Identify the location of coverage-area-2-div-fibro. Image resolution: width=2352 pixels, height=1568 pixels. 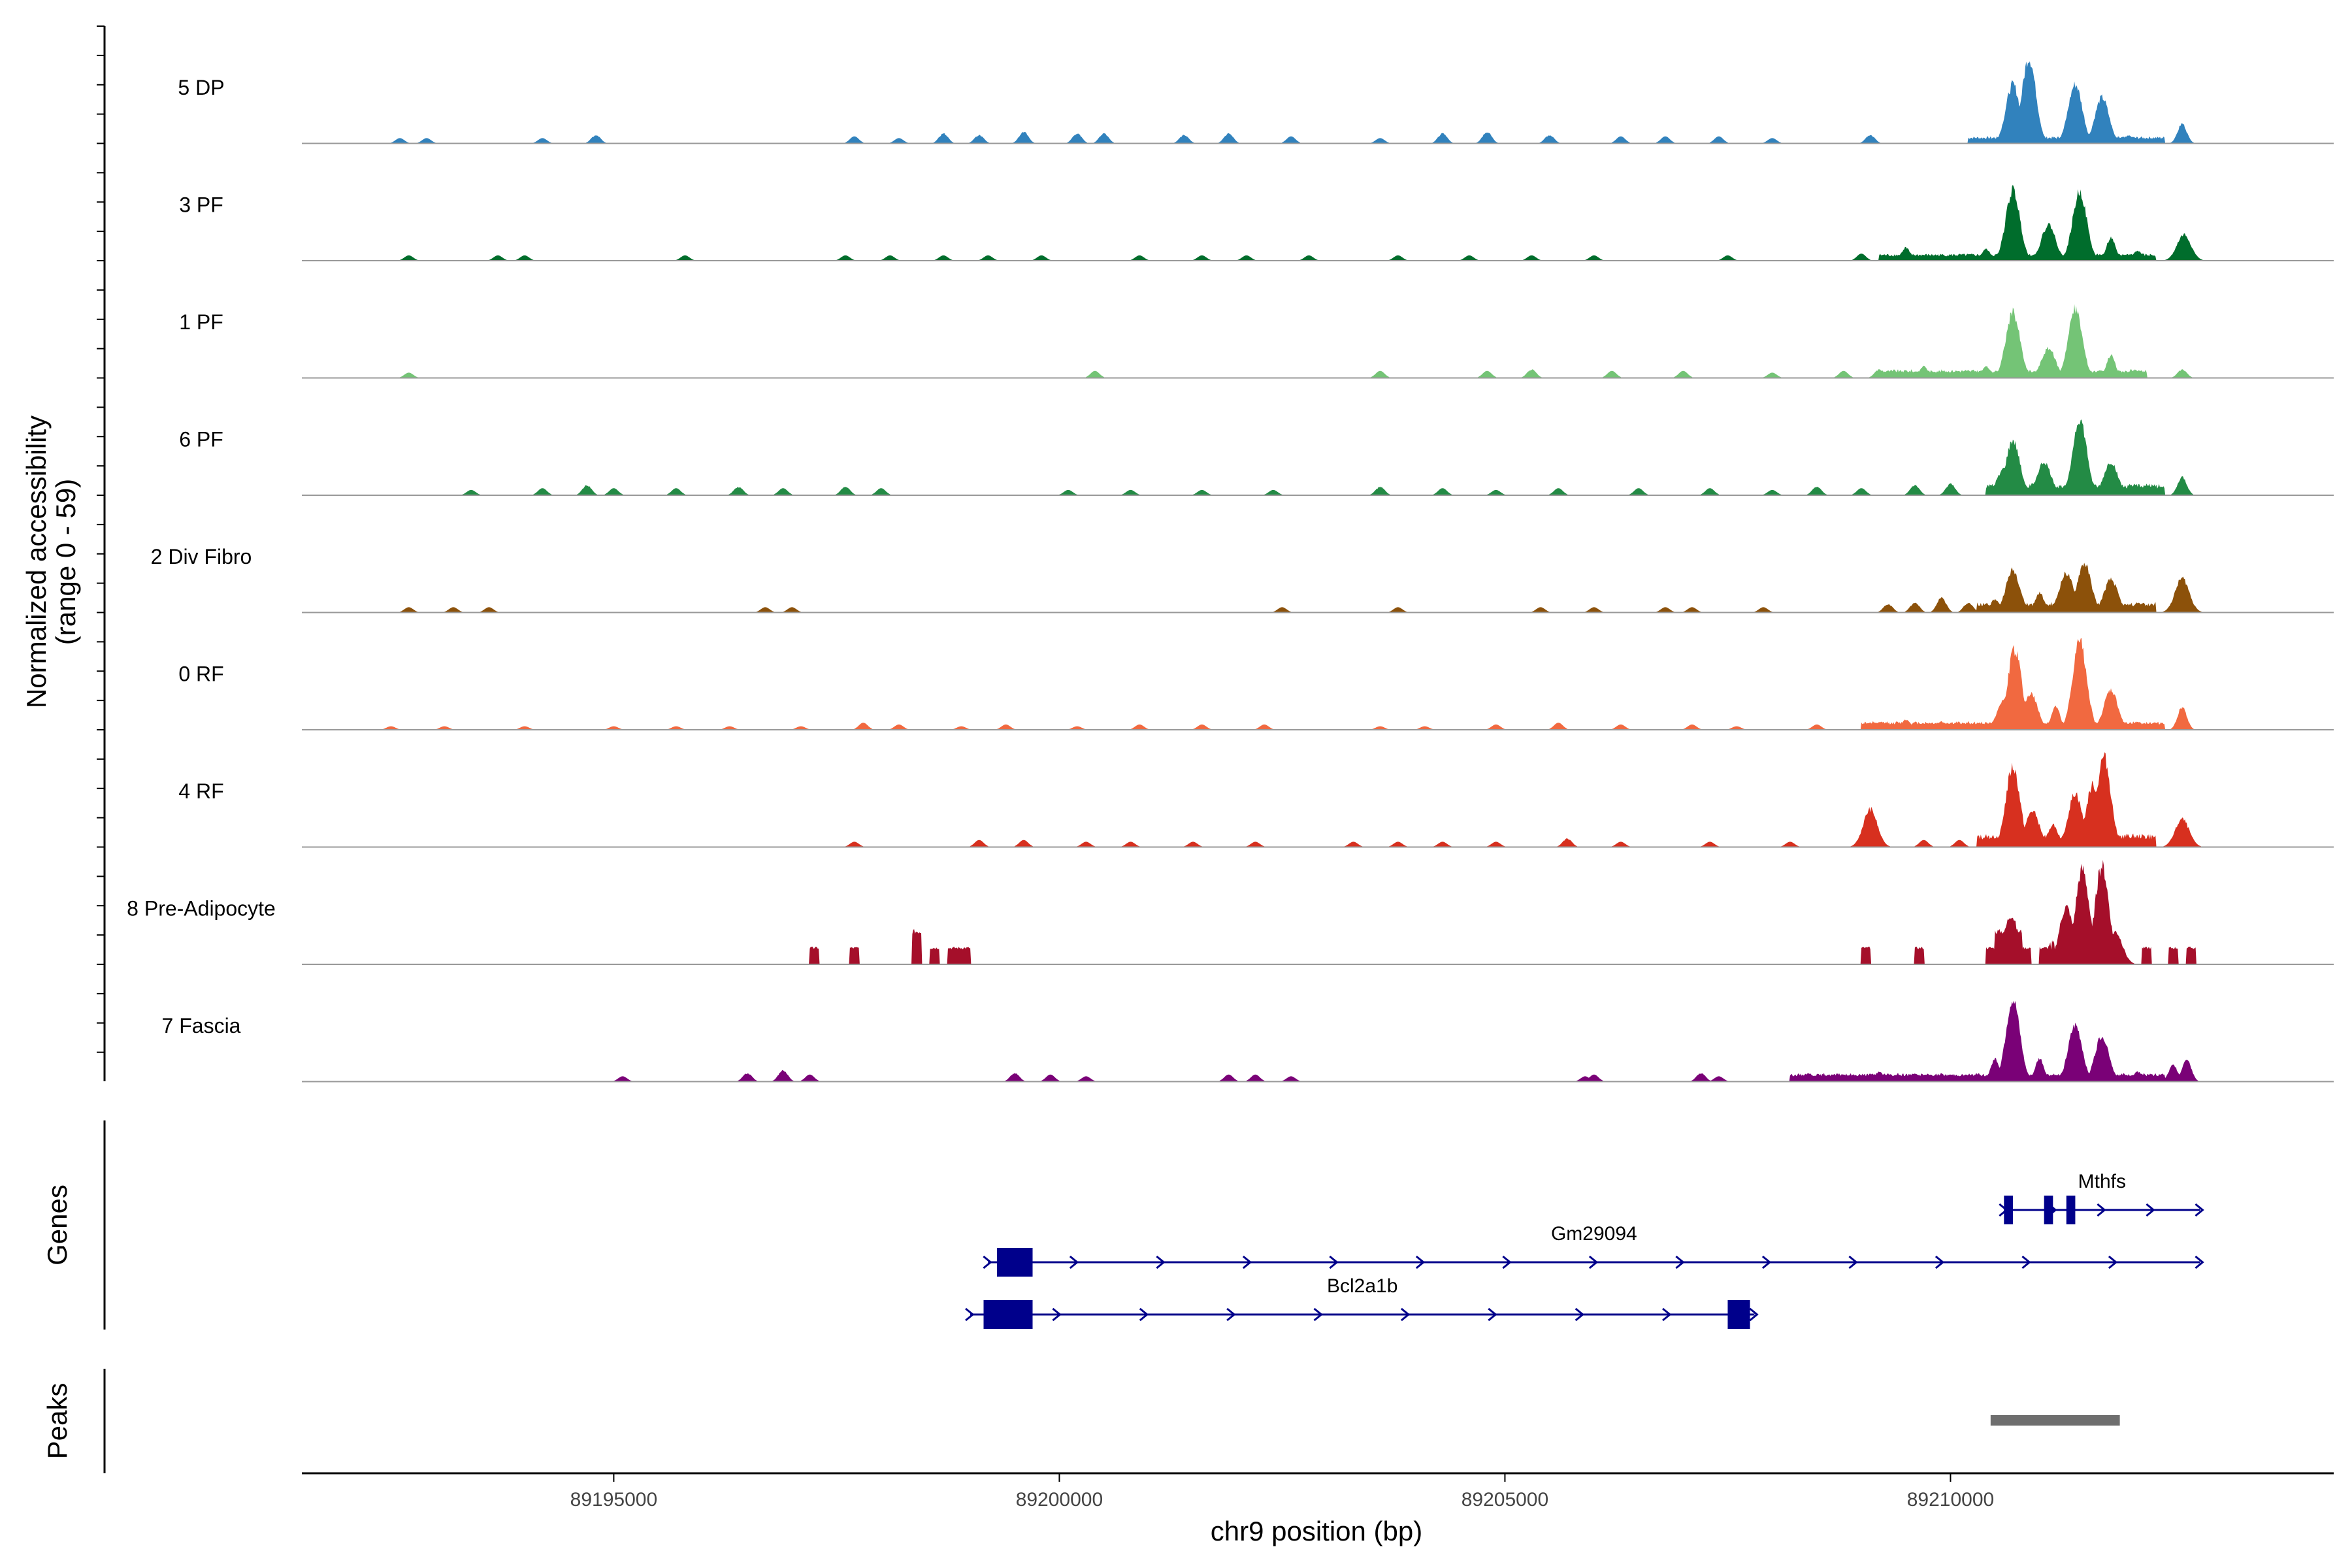
(1318, 588).